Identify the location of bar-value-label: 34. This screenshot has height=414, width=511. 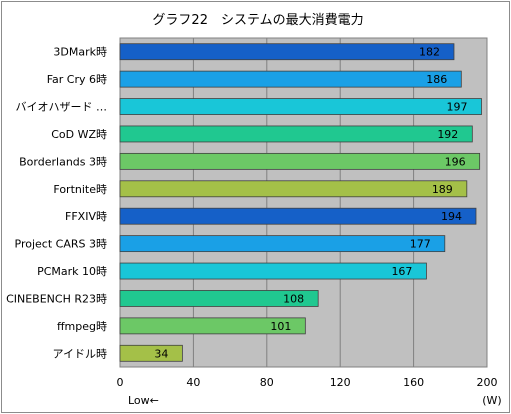
(161, 353).